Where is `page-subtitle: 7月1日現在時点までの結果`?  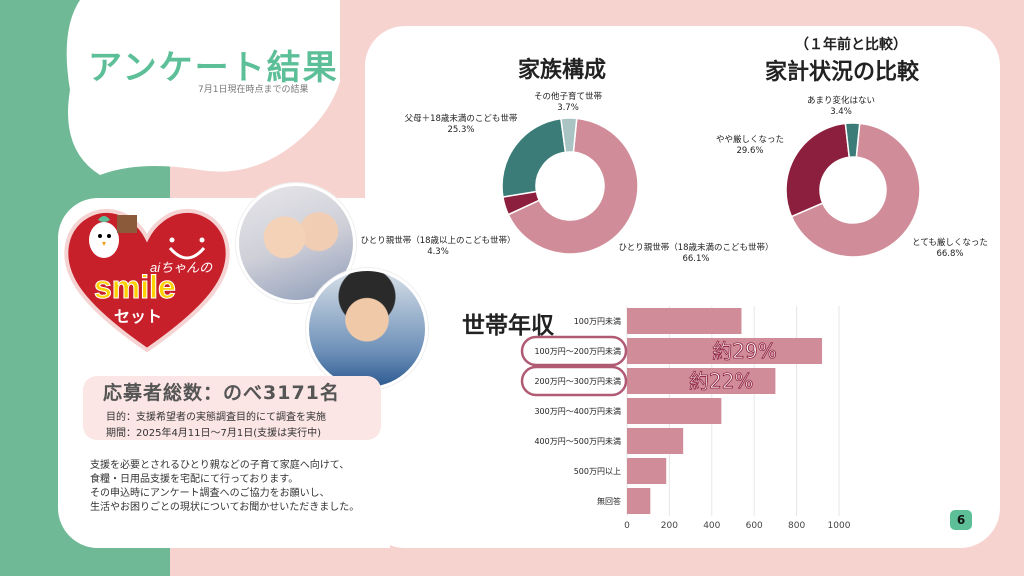
page-subtitle: 7月1日現在時点までの結果 is located at coordinates (253, 90).